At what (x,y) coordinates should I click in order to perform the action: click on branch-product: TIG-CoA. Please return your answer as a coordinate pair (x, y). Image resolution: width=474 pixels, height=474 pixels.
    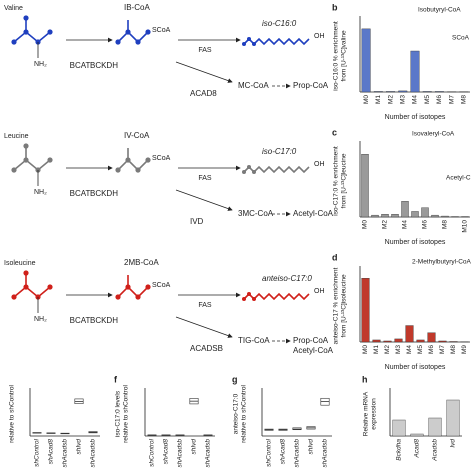
    Looking at the image, I should click on (254, 340).